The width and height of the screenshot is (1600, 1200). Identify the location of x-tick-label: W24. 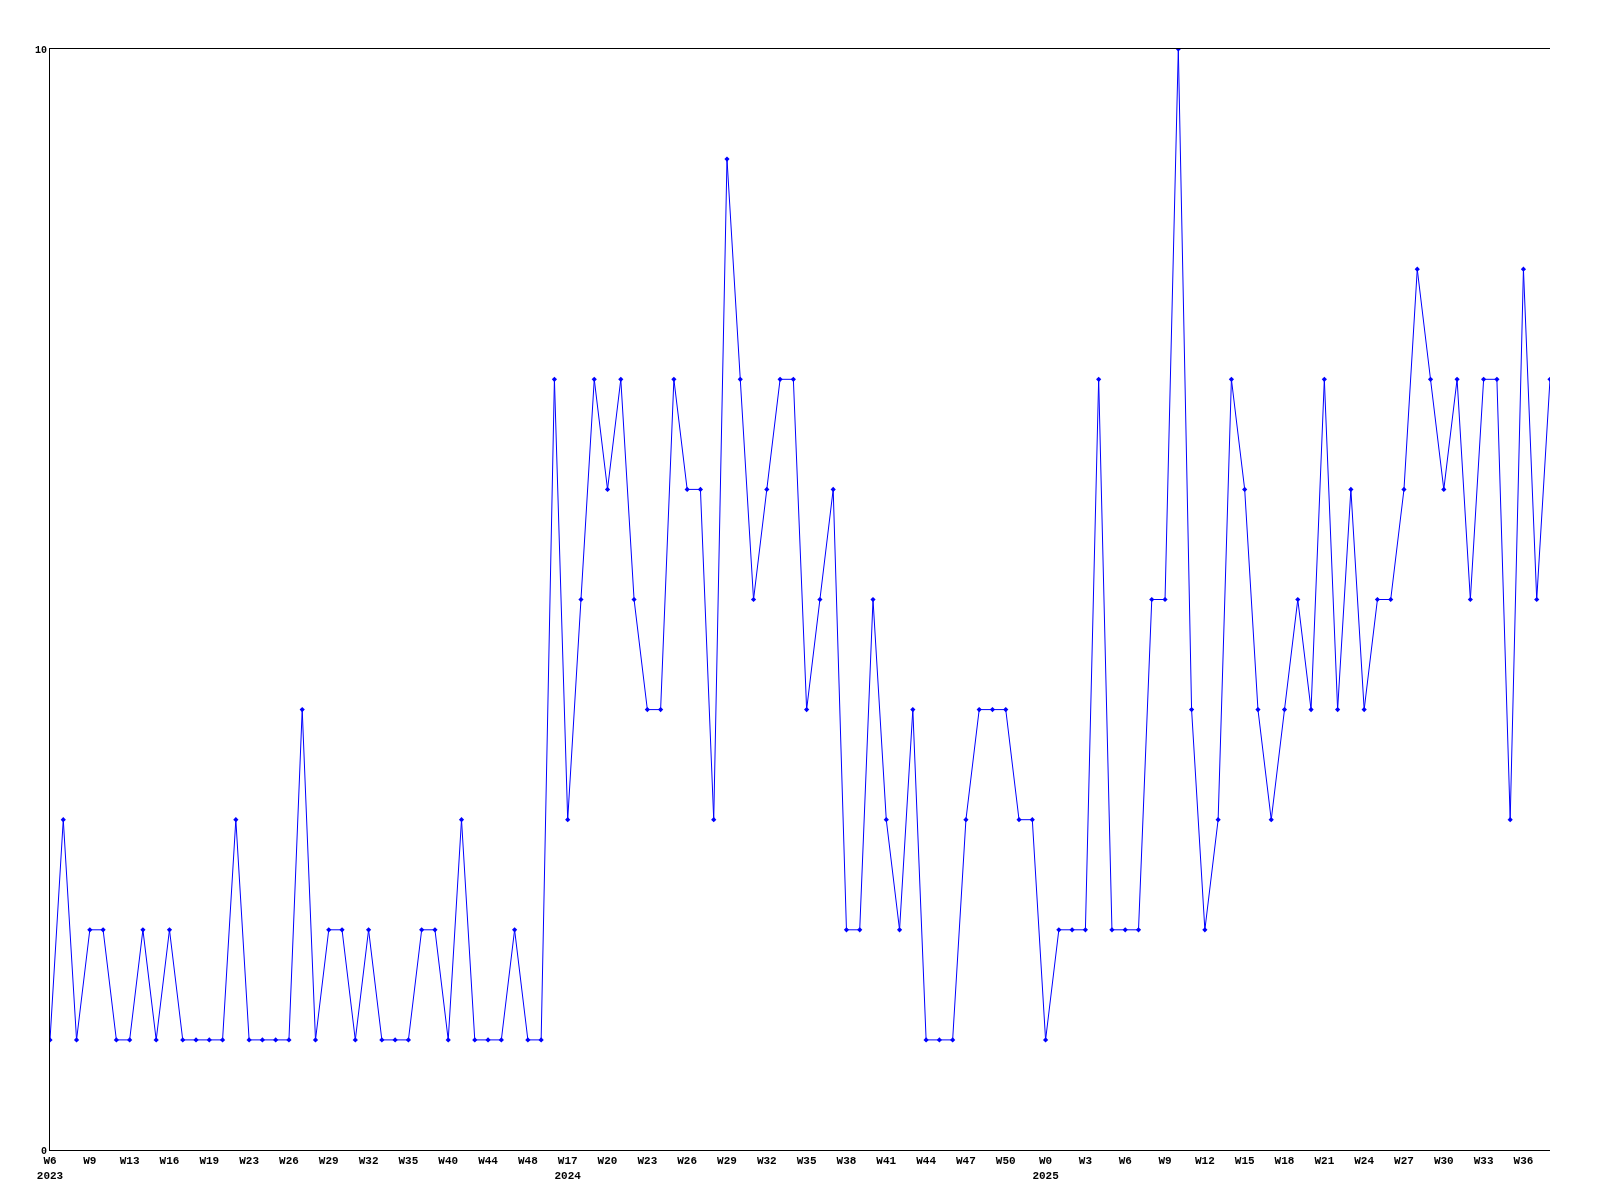
(1364, 1161).